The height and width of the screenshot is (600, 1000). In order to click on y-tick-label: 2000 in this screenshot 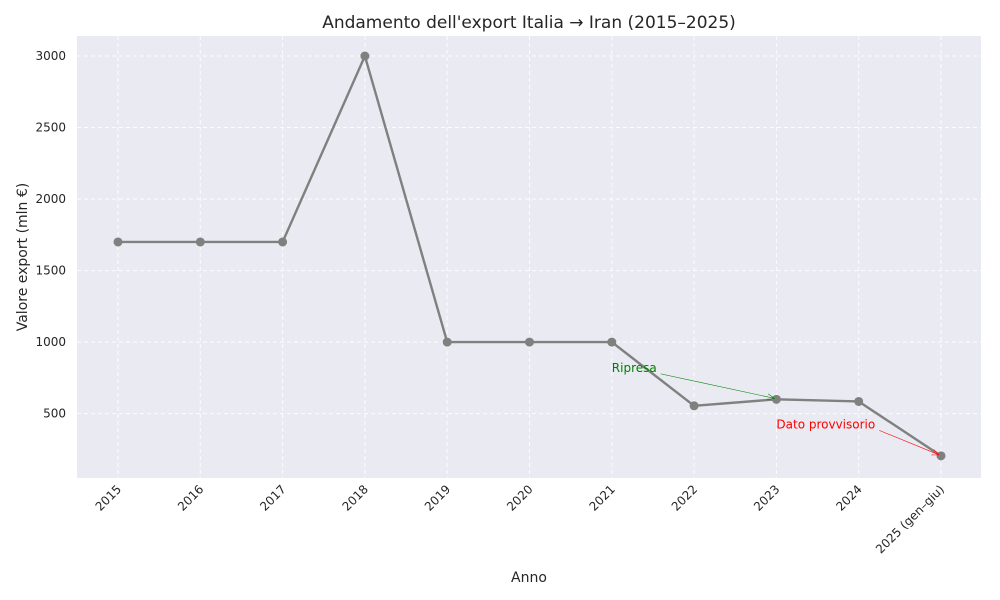, I will do `click(50, 199)`.